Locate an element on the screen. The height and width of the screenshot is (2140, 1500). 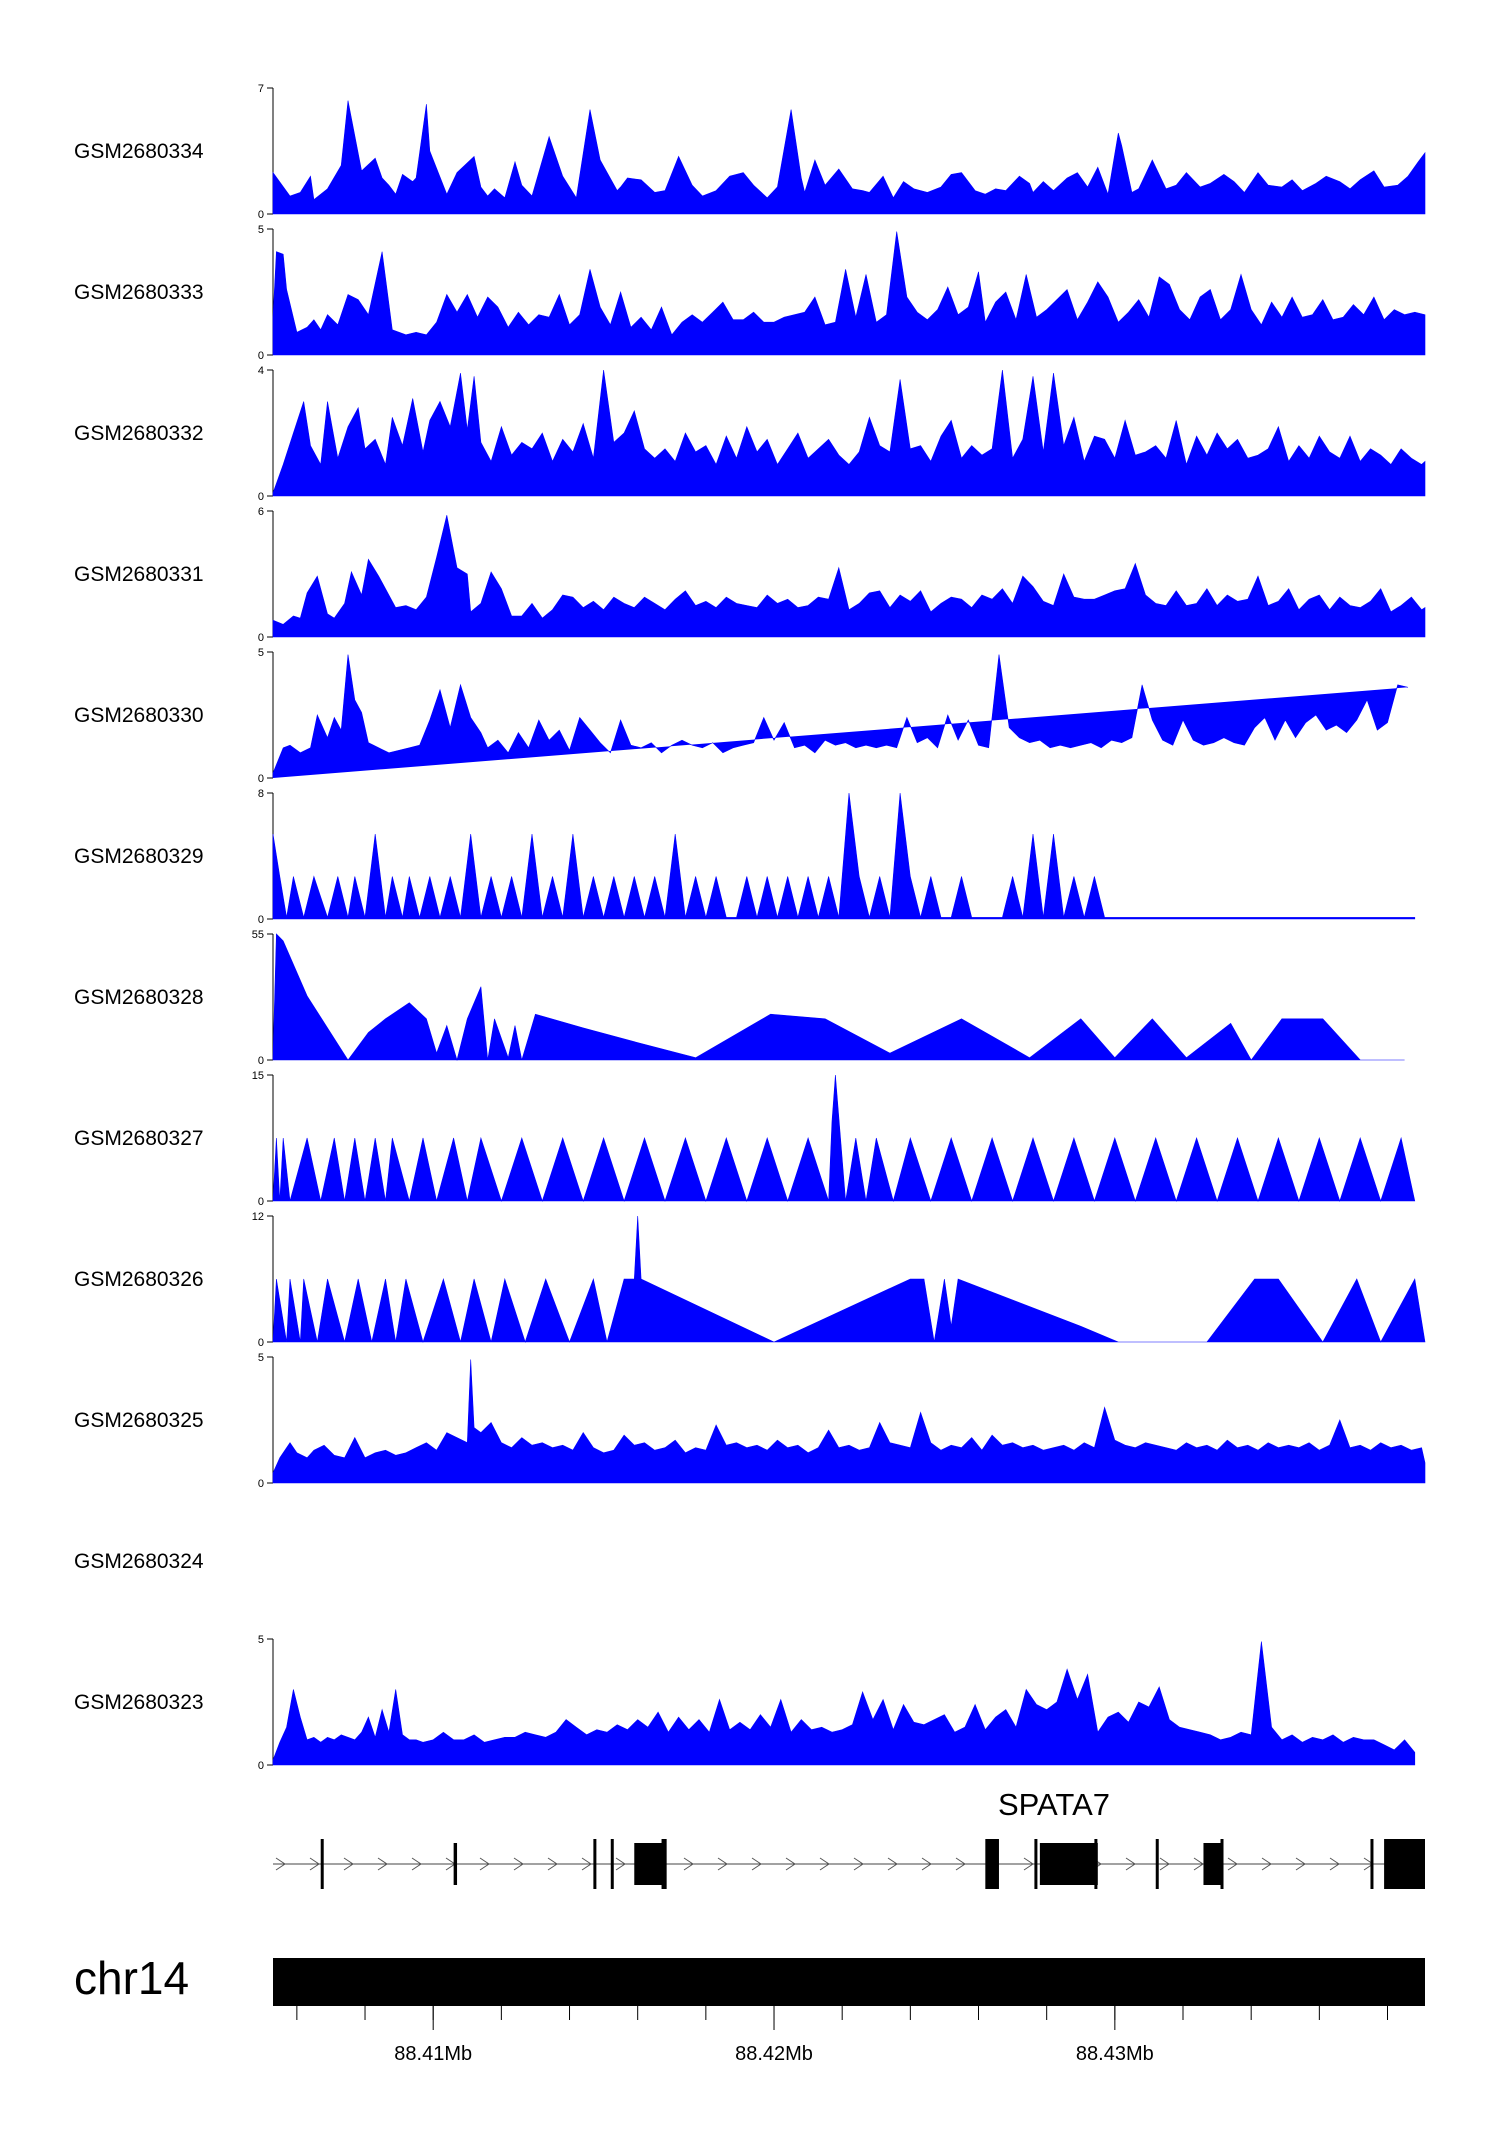
y-tick-label-max: 55 is located at coordinates (258, 935).